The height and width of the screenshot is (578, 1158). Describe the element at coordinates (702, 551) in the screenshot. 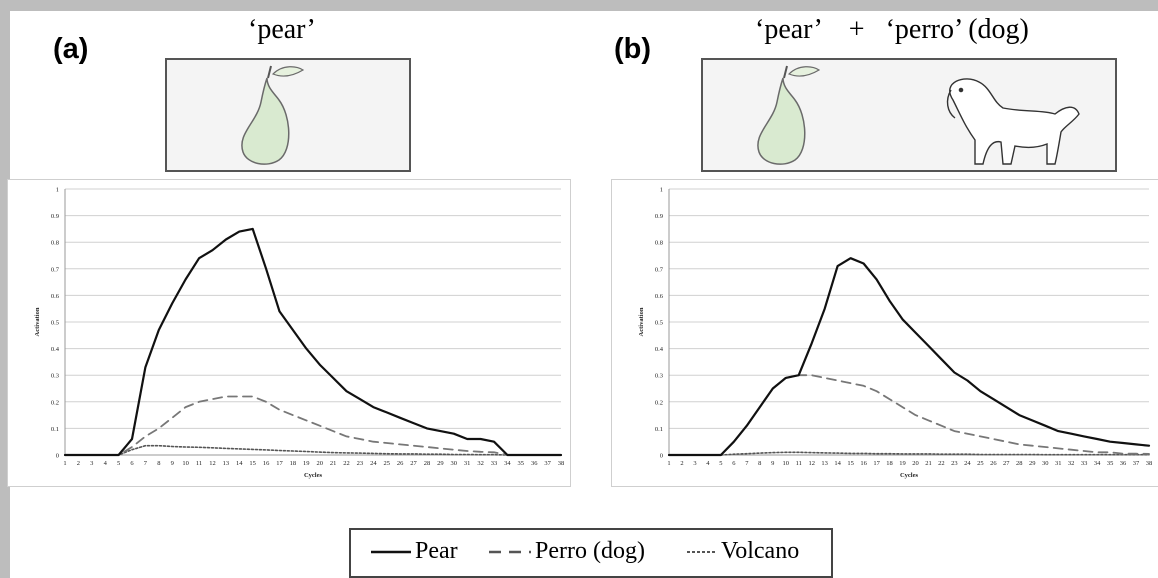

I see `legend-swatch-dotted` at that location.